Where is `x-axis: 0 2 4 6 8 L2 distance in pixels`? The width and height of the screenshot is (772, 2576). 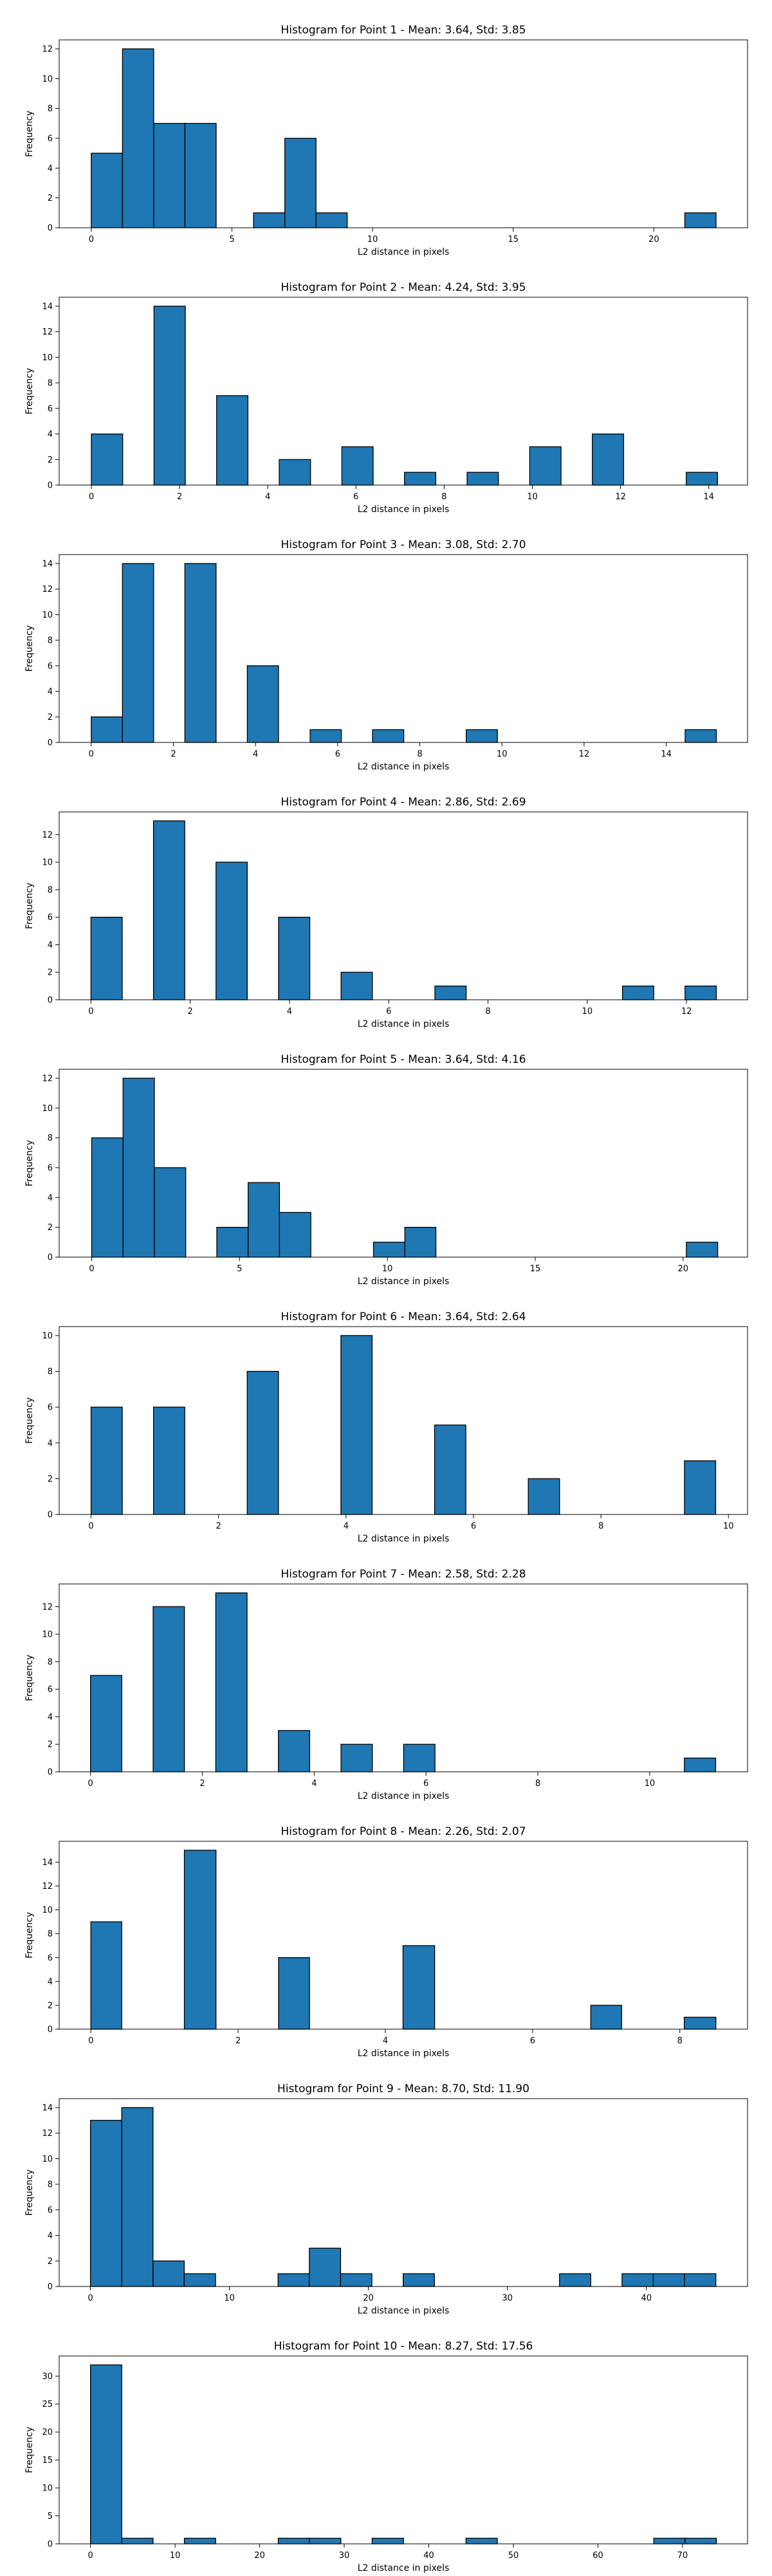 x-axis: 0 2 4 6 8 L2 distance in pixels is located at coordinates (385, 2044).